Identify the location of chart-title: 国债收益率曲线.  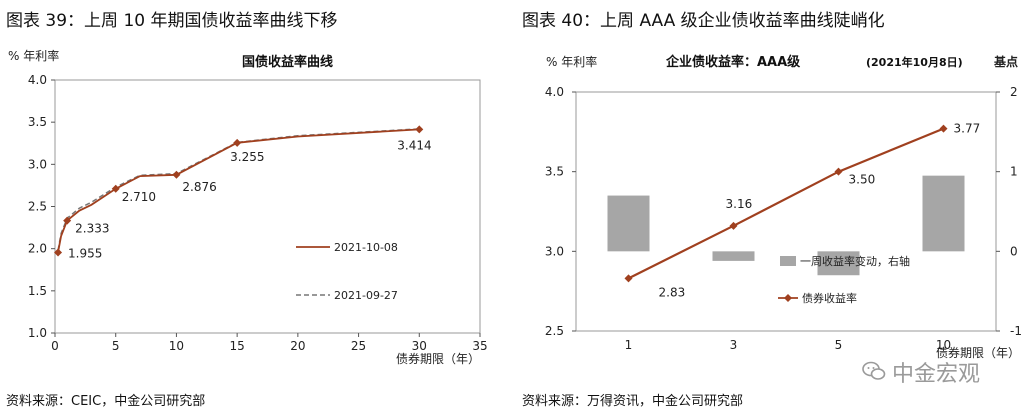
(287, 62).